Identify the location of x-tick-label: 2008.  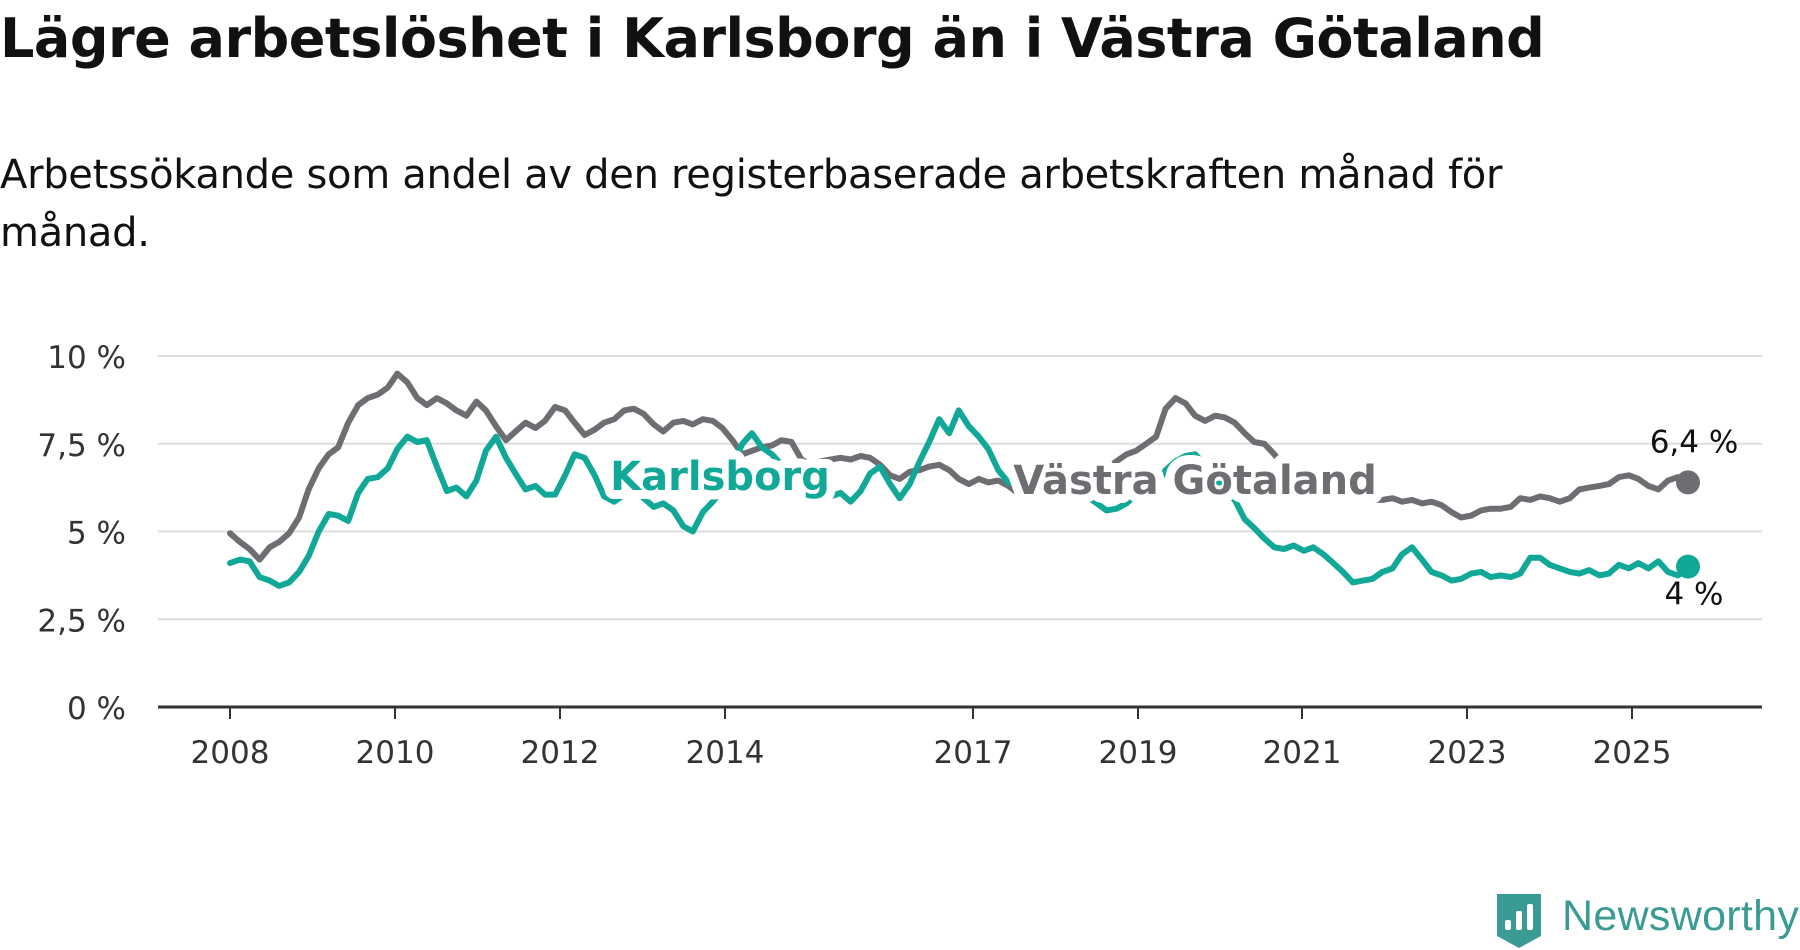
(230, 753).